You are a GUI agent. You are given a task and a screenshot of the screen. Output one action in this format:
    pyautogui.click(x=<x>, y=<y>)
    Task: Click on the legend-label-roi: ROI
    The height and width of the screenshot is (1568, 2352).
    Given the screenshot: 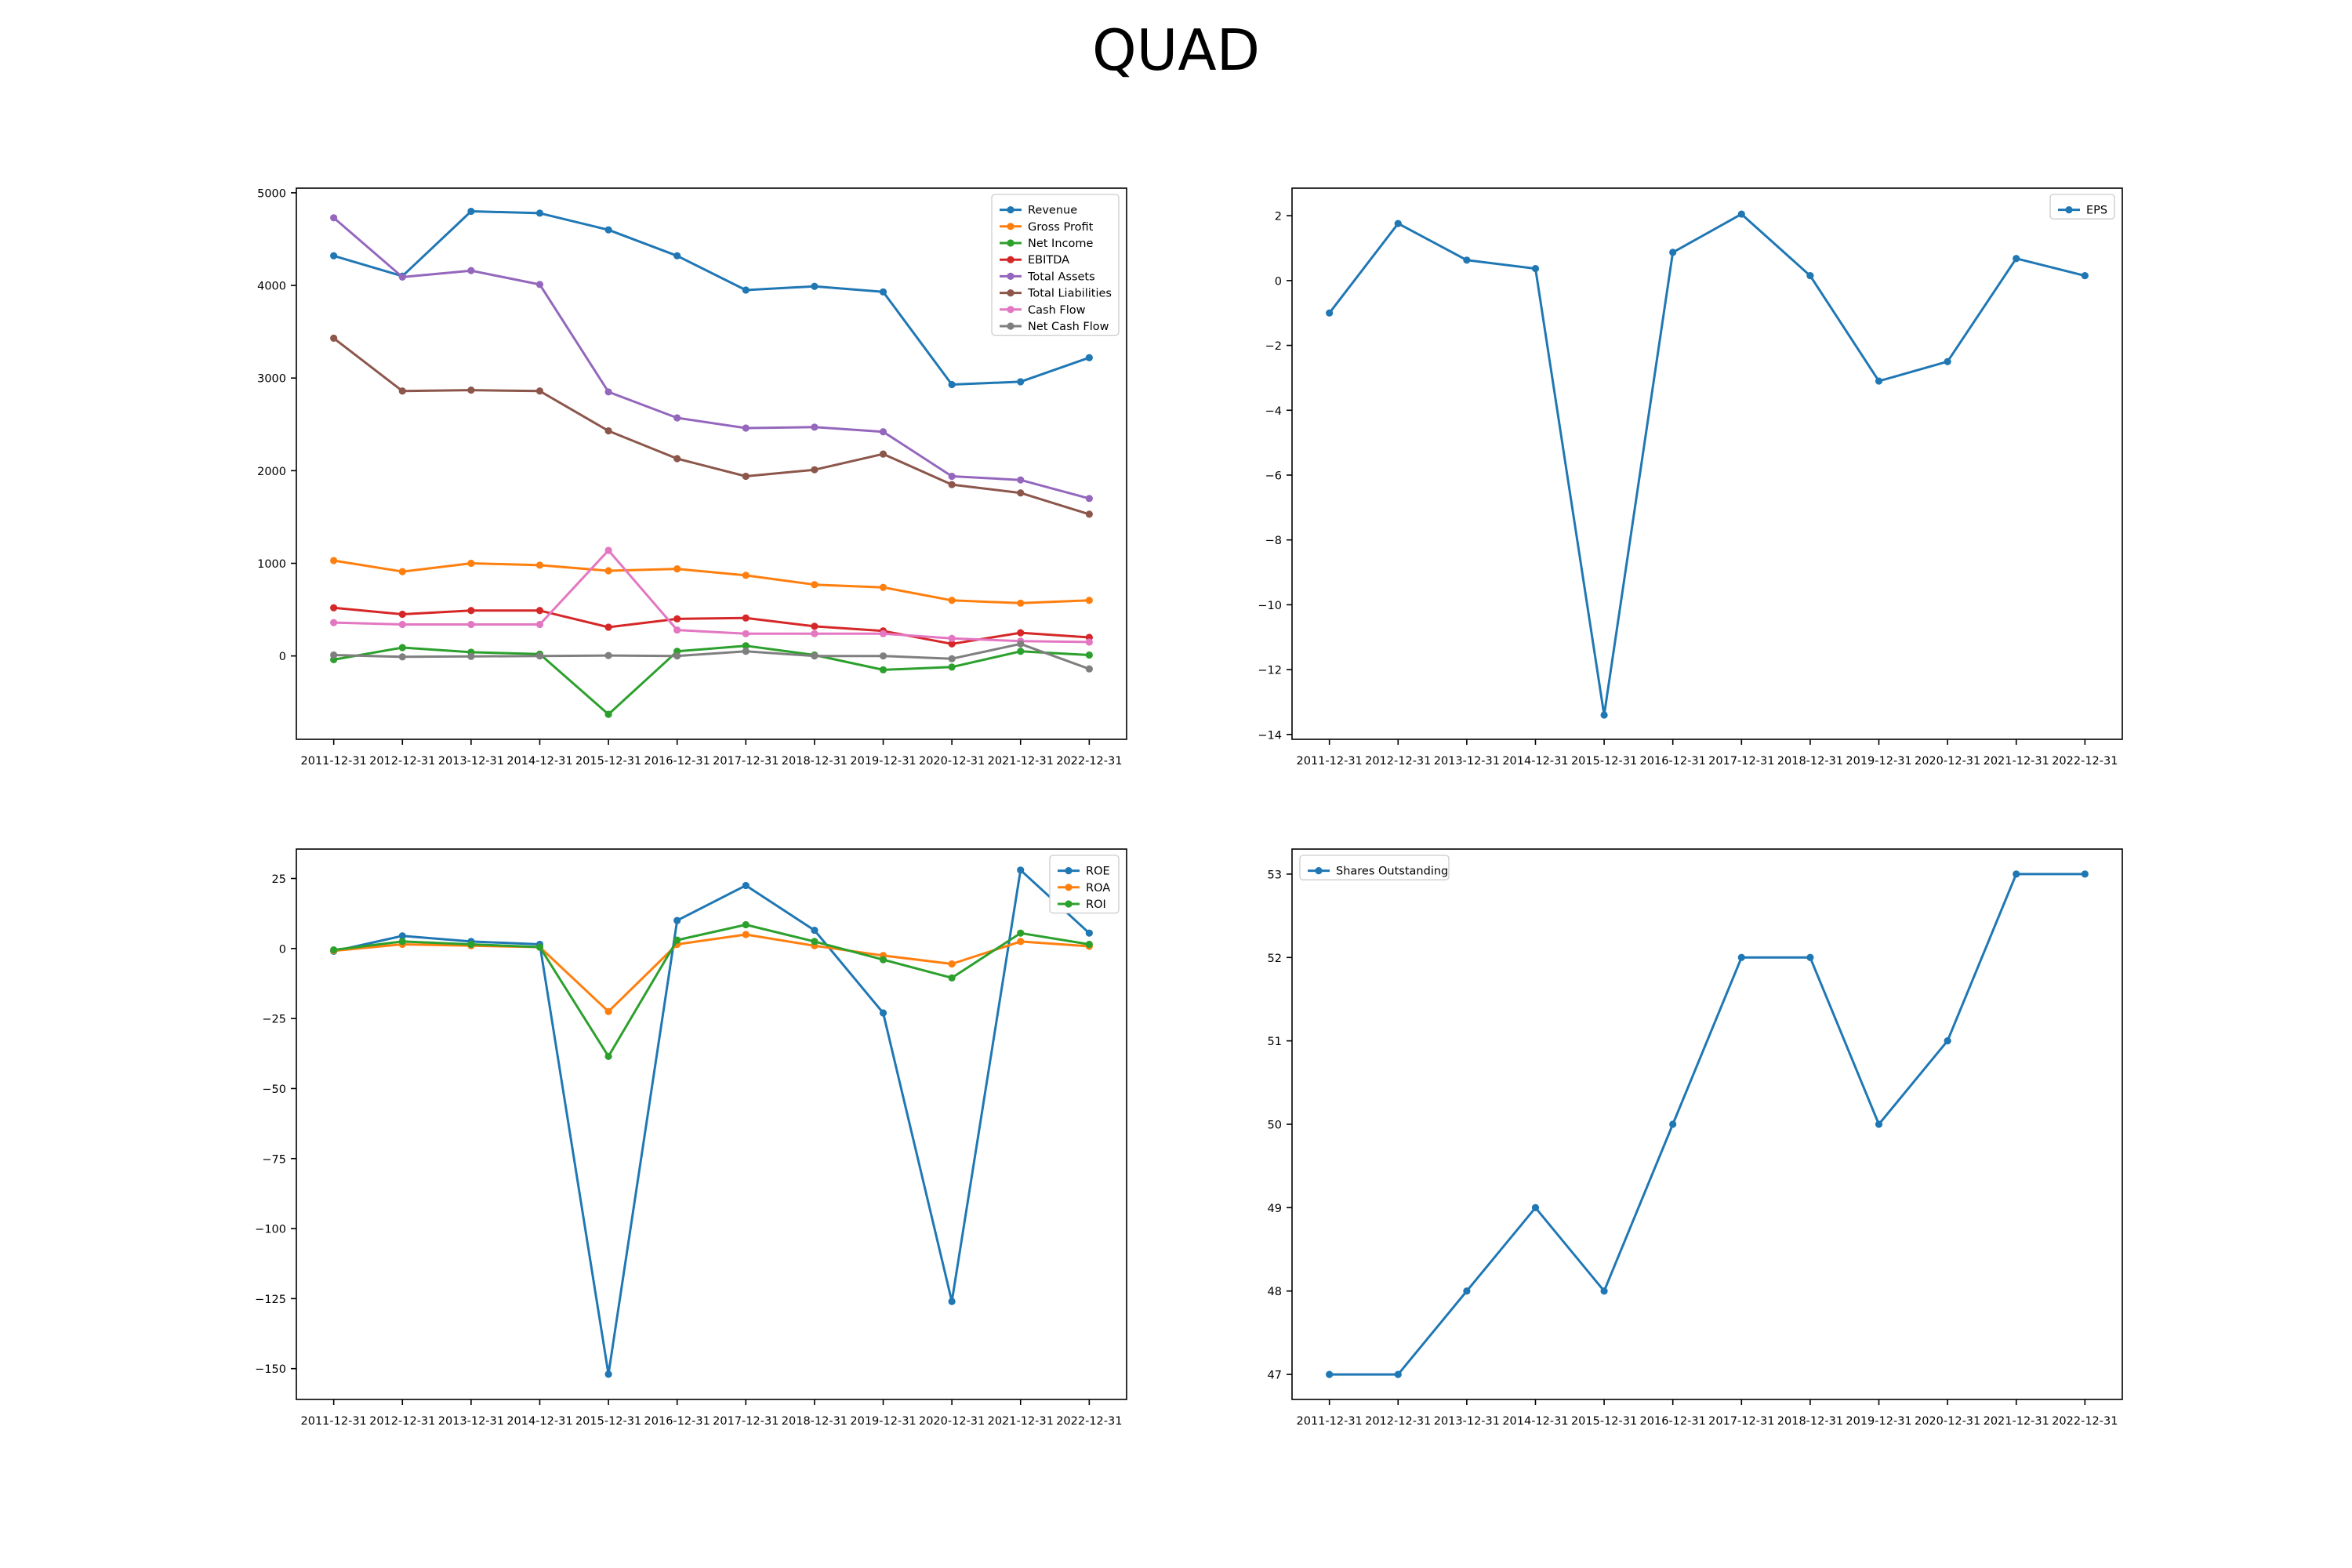 What is the action you would take?
    pyautogui.click(x=1096, y=904)
    